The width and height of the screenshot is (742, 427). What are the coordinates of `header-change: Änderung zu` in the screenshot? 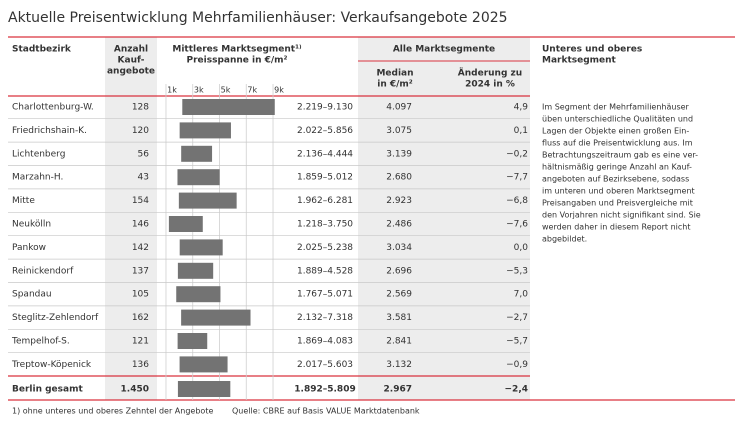 It's located at (490, 73).